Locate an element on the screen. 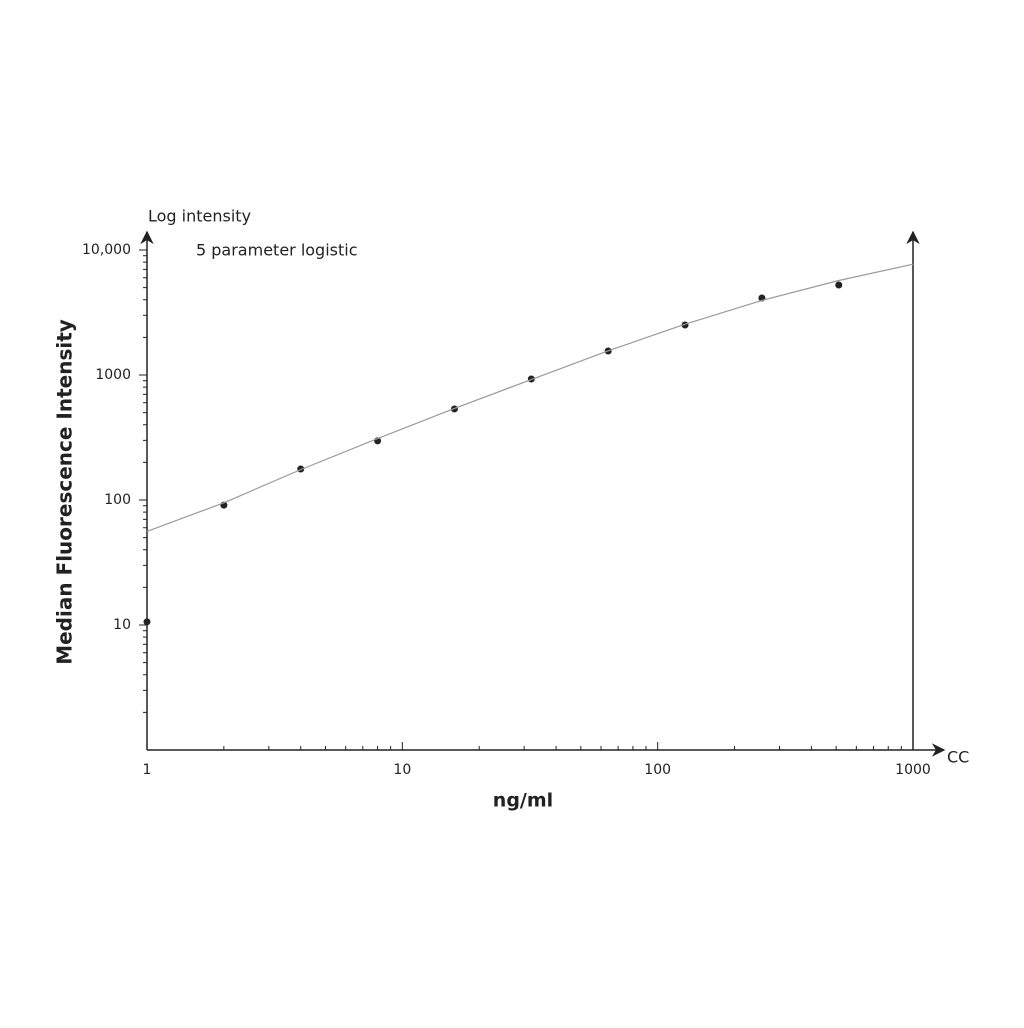 This screenshot has height=1028, width=1024. y-axis-title: Median Fluorescence Intensity is located at coordinates (65, 492).